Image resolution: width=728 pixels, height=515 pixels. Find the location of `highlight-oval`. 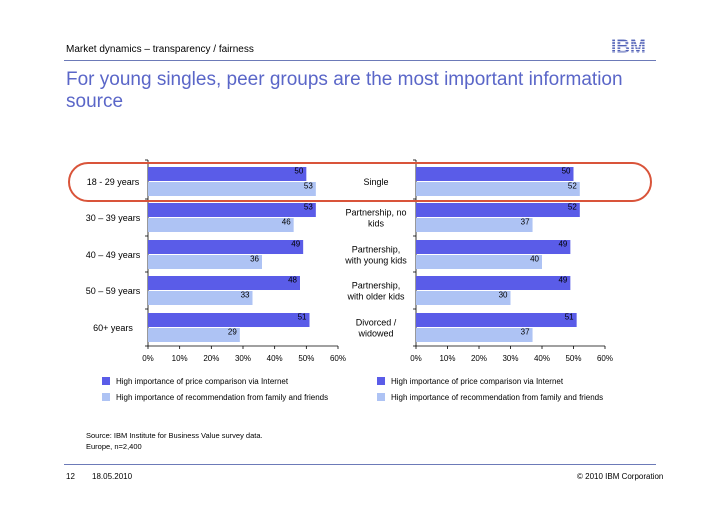

highlight-oval is located at coordinates (360, 182).